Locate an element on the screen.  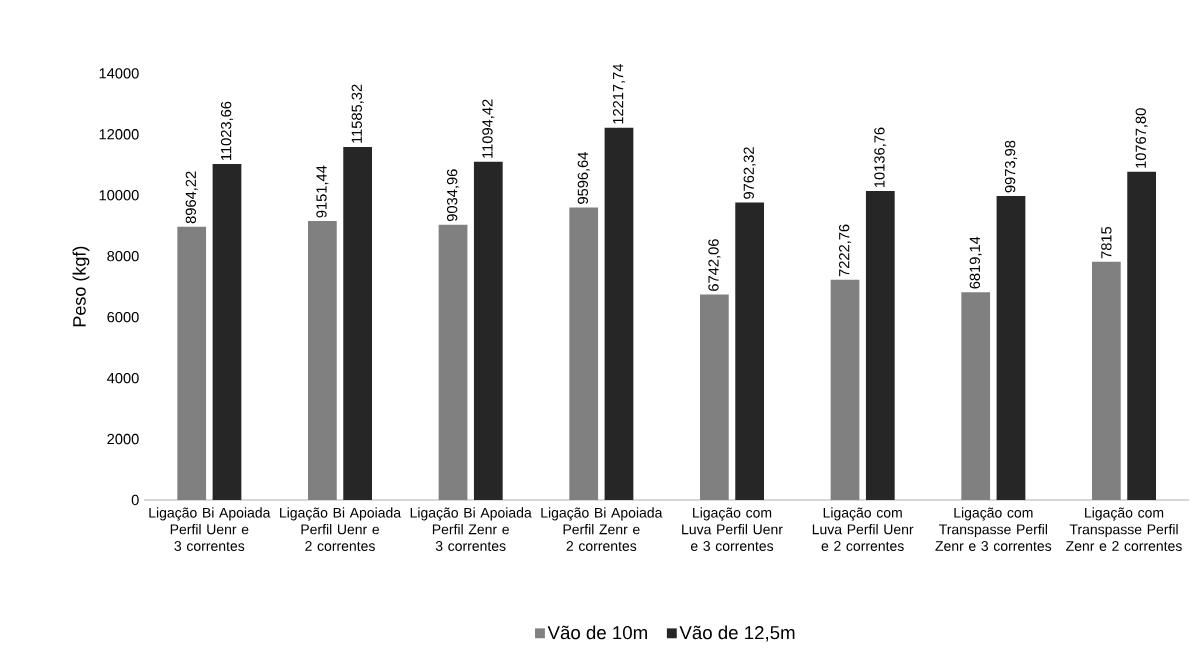
x-tick-label: Ligação com Luva Perfil Uenr e 2 correntes is located at coordinates (863, 529).